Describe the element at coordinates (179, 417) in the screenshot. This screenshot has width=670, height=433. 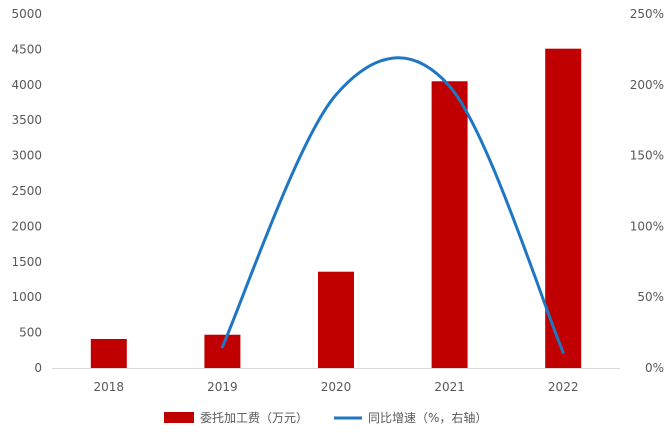
I see `legend-swatch-bar` at that location.